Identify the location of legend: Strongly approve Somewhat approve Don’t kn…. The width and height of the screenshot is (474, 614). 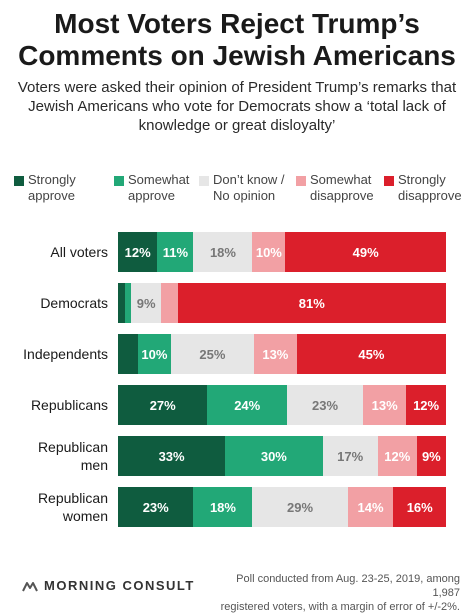
(239, 189).